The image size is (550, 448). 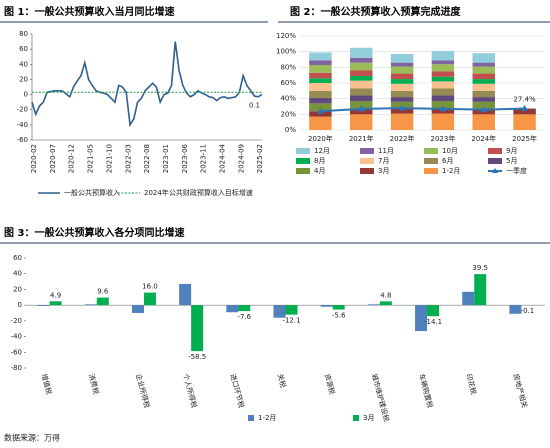 What do you see at coordinates (385, 295) in the screenshot?
I see `data-label: 4.8` at bounding box center [385, 295].